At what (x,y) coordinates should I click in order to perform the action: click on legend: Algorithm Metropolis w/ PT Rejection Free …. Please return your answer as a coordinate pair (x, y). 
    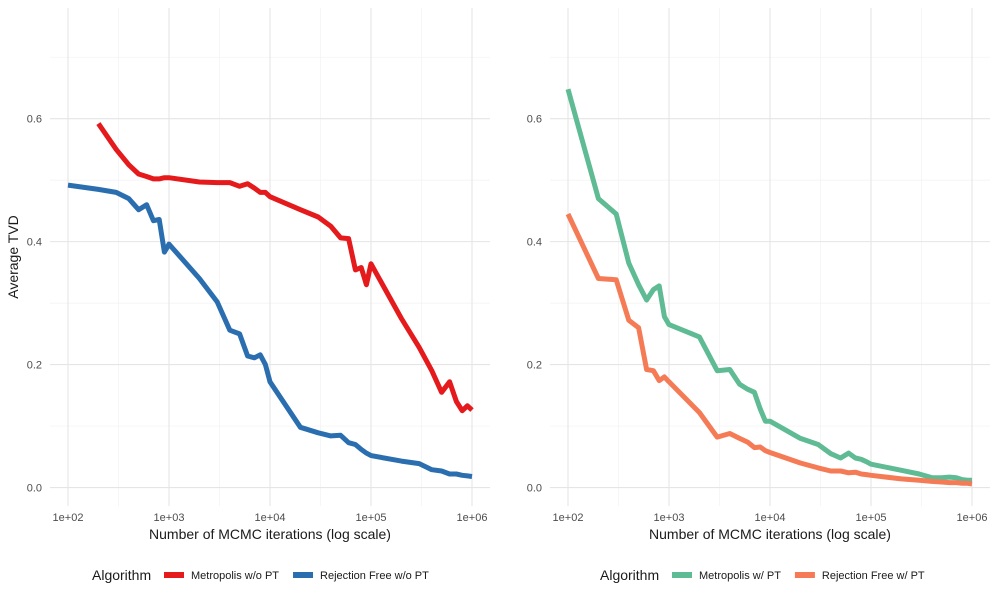
    Looking at the image, I should click on (762, 575).